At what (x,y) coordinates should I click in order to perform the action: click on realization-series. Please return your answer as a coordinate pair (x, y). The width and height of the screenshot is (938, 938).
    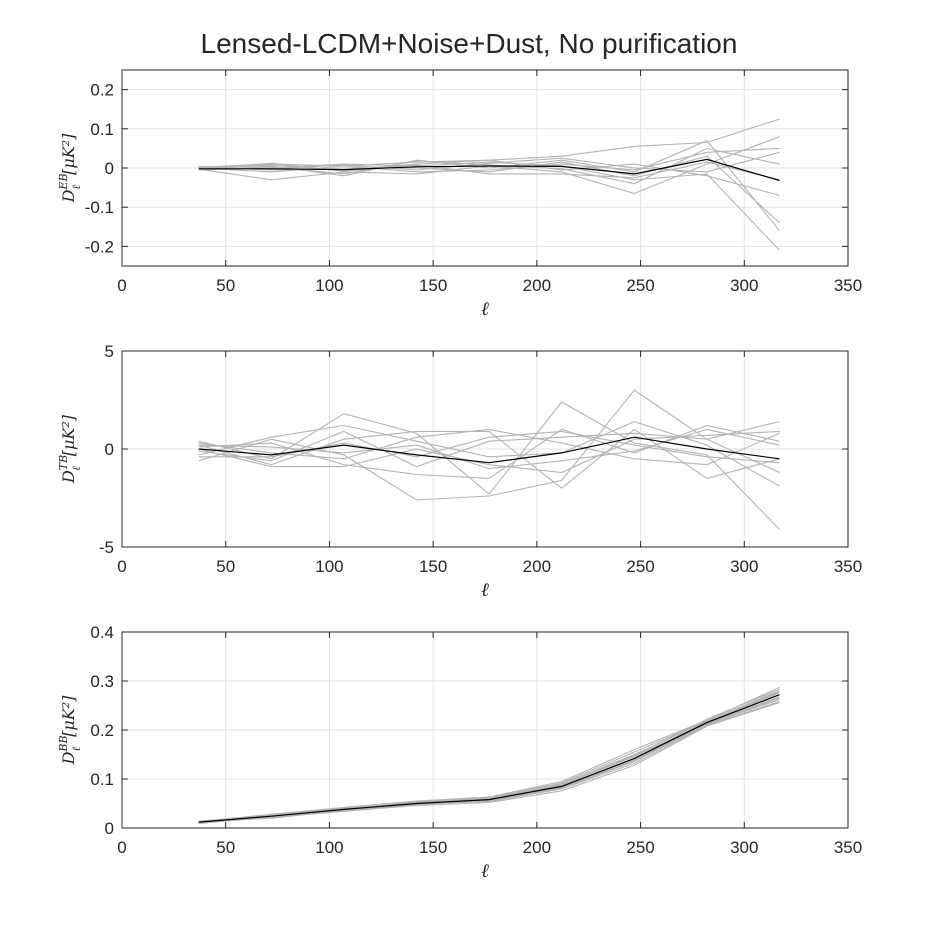
    Looking at the image, I should click on (489, 459).